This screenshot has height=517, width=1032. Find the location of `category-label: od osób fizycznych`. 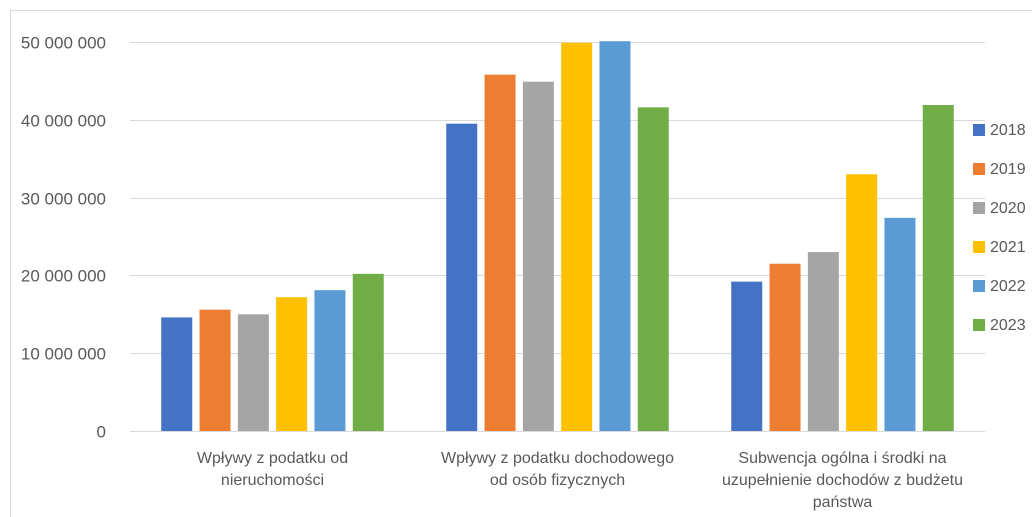

category-label: od osób fizycznych is located at coordinates (557, 480).